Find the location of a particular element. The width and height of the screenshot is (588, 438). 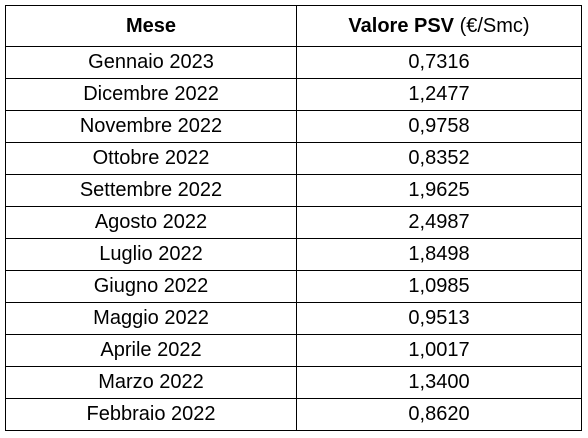

table-header: Mese Valore PSV (€/Smc) is located at coordinates (293, 26).